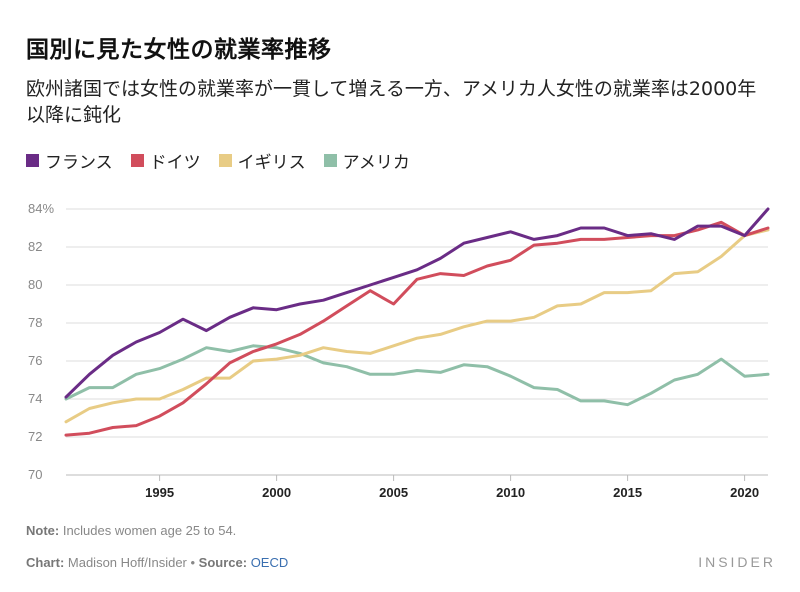  What do you see at coordinates (744, 492) in the screenshot?
I see `x-tick-label-2020: 2020` at bounding box center [744, 492].